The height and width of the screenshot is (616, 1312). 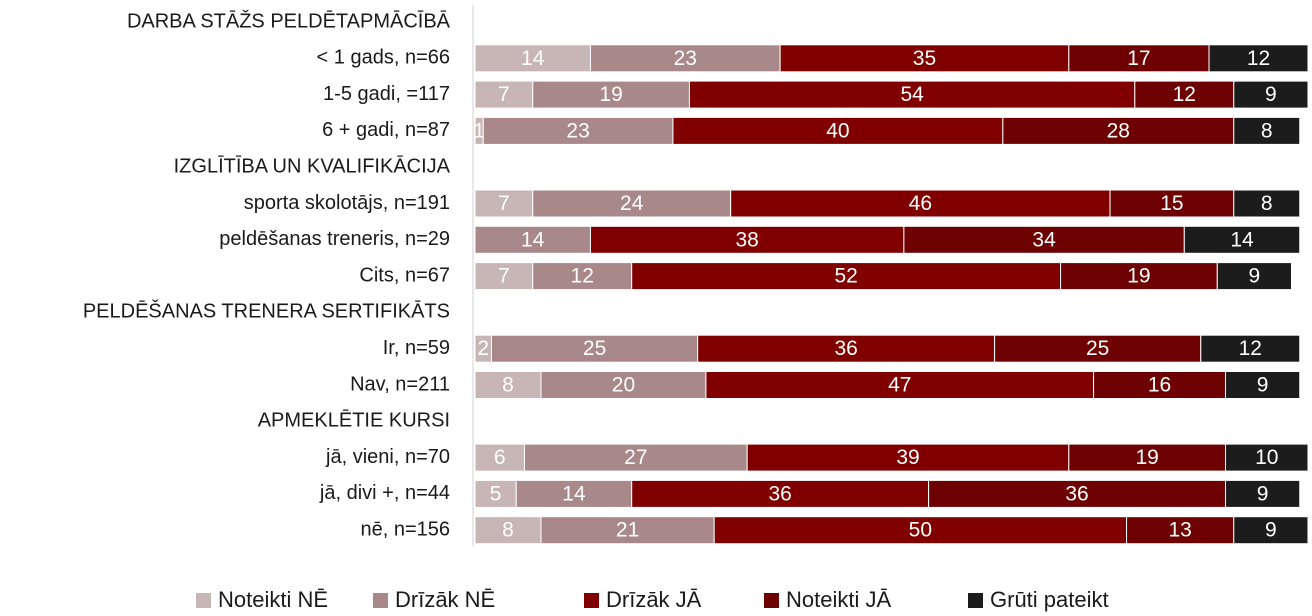 I want to click on y-tick-label: IZGLĪTĪBA UN KVALIFIKĀCIJA, so click(x=312, y=165).